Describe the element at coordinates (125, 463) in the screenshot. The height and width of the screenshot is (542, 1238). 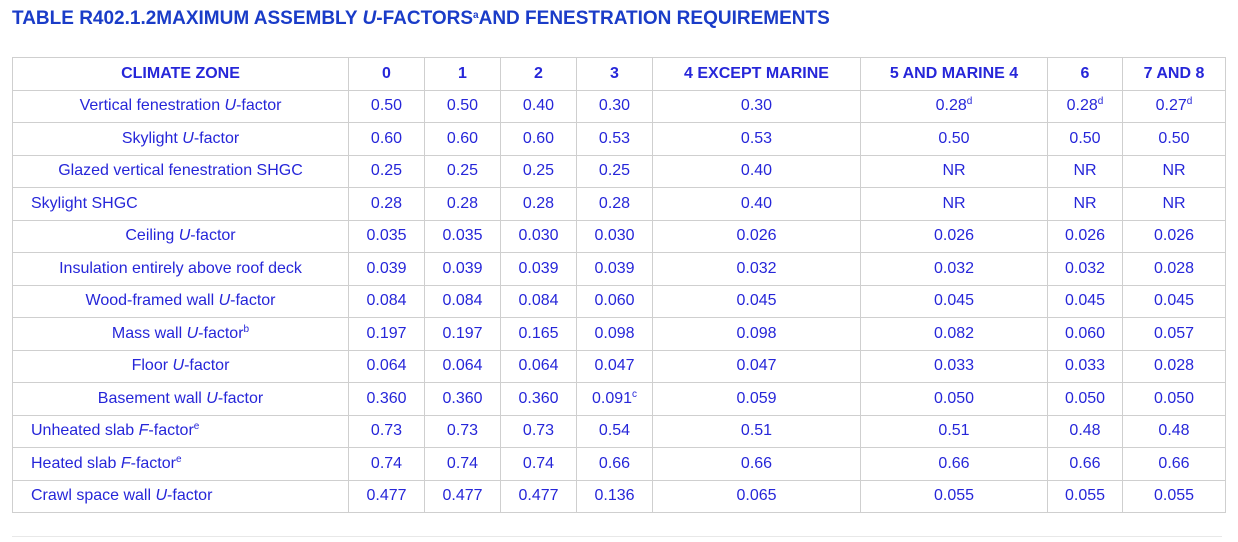
I see `text-run: F` at that location.